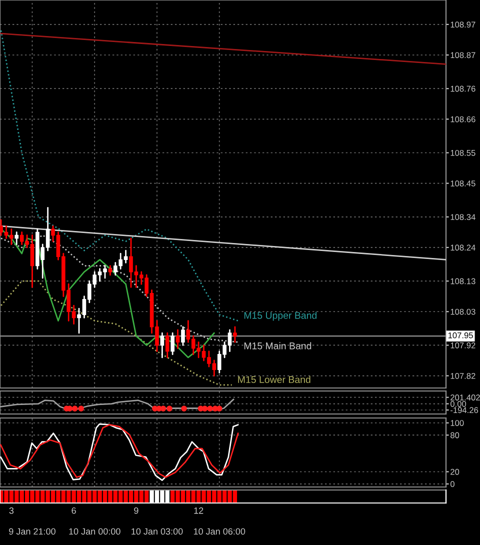 This screenshot has width=480, height=545. I want to click on series-label: M15 Main Band, so click(278, 346).